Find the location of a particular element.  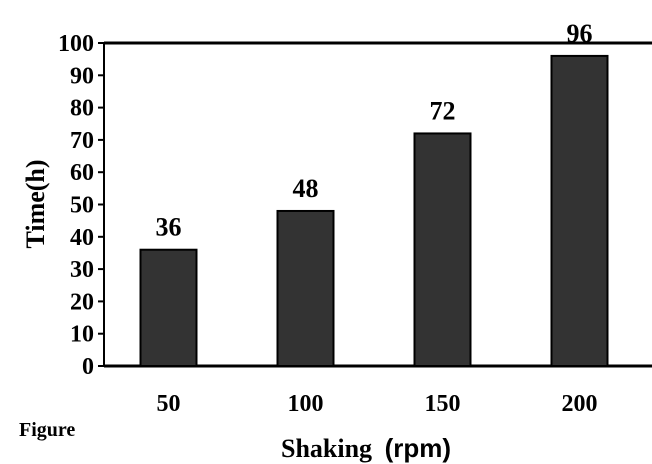

y-tick-label: 100 is located at coordinates (76, 44).